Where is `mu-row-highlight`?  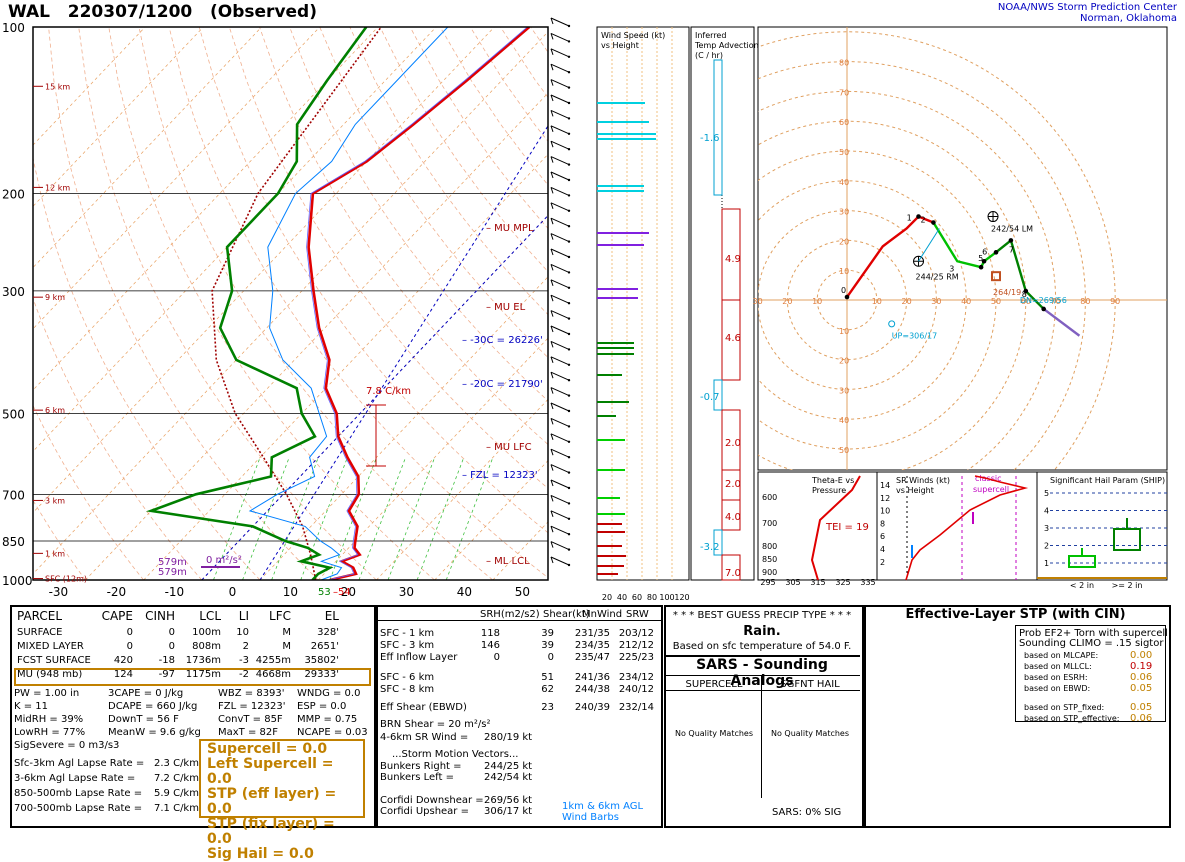
mu-row-highlight is located at coordinates (192, 677).